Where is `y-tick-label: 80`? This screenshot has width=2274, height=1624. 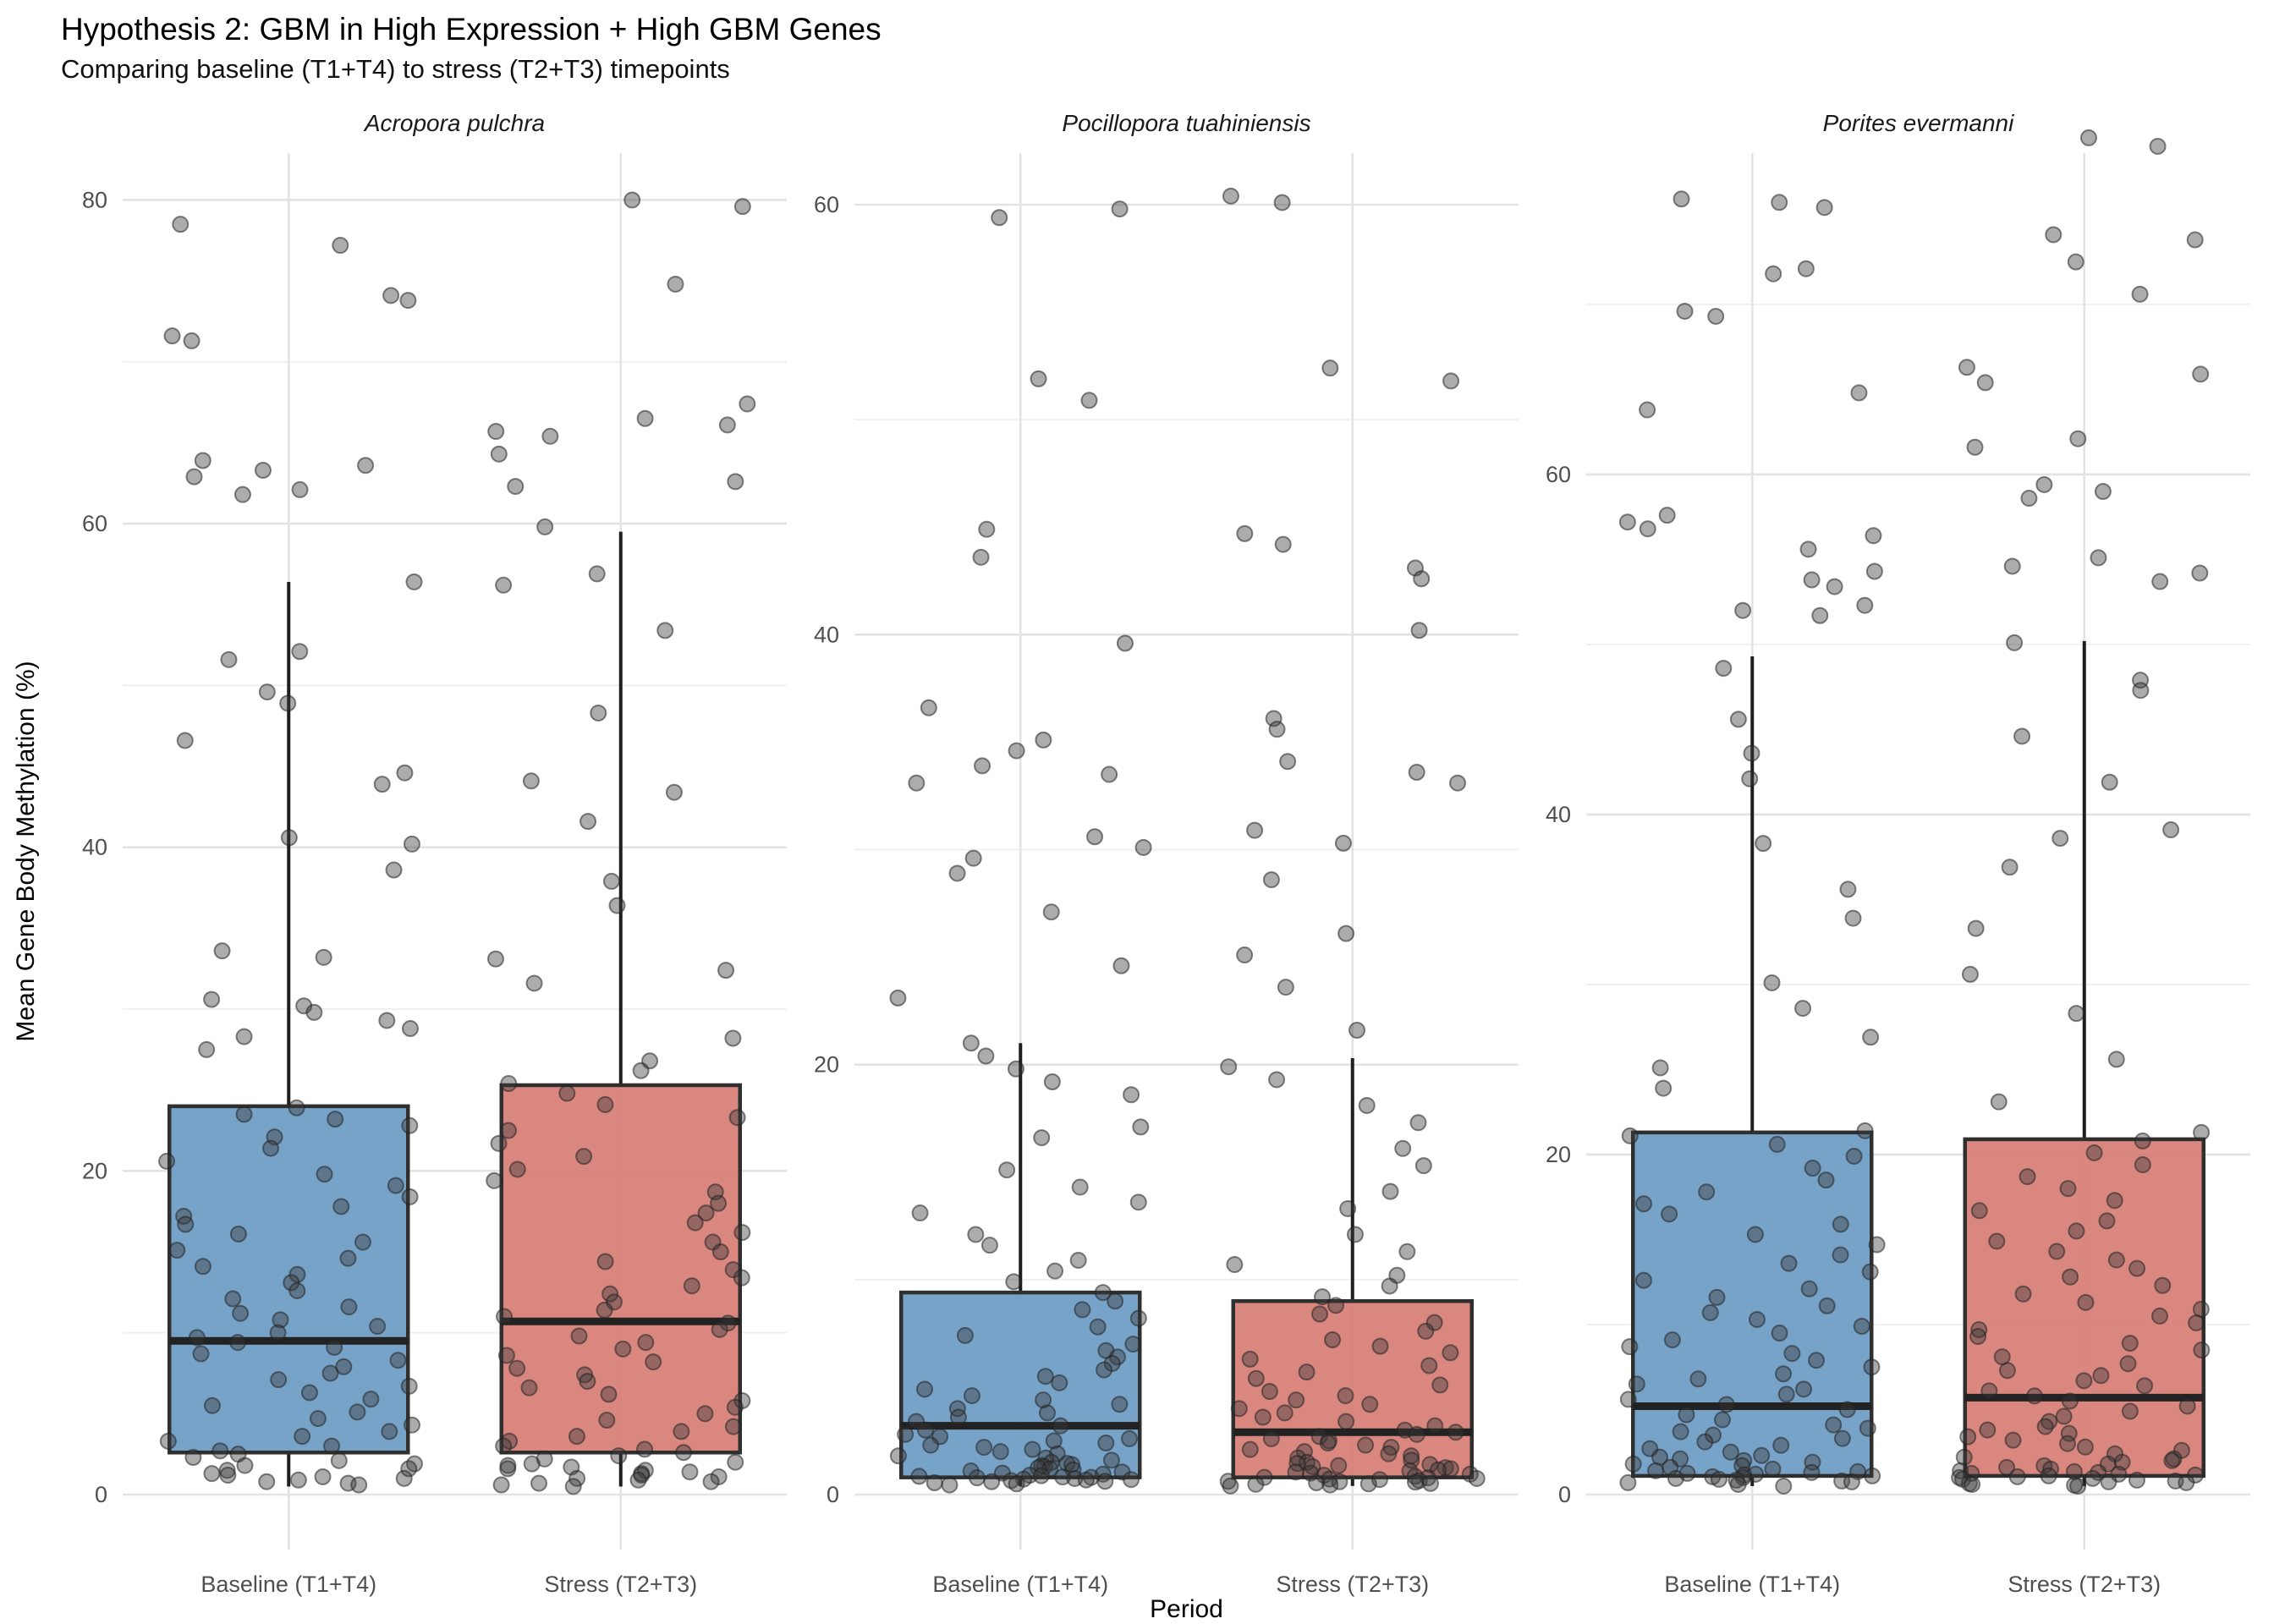 y-tick-label: 80 is located at coordinates (94, 200).